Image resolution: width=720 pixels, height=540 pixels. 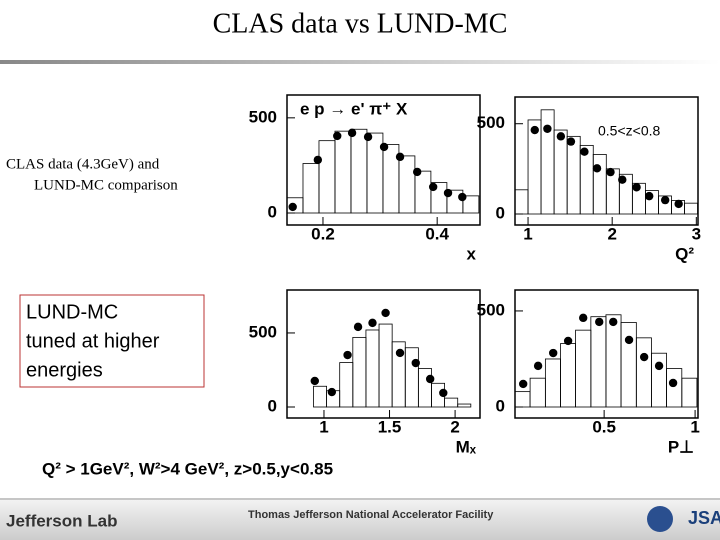 What do you see at coordinates (93, 341) in the screenshot?
I see `box-text: tuned at higher` at bounding box center [93, 341].